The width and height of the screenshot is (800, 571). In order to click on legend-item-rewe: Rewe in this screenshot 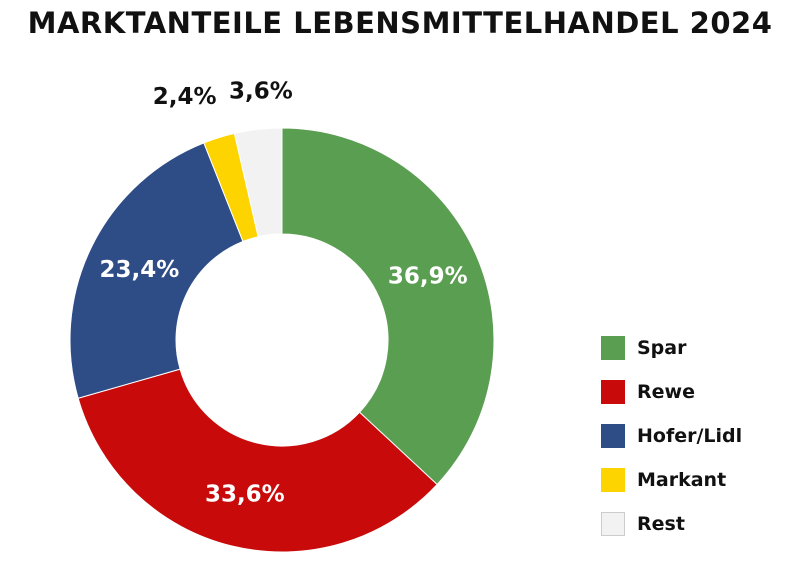, I will do `click(671, 392)`.